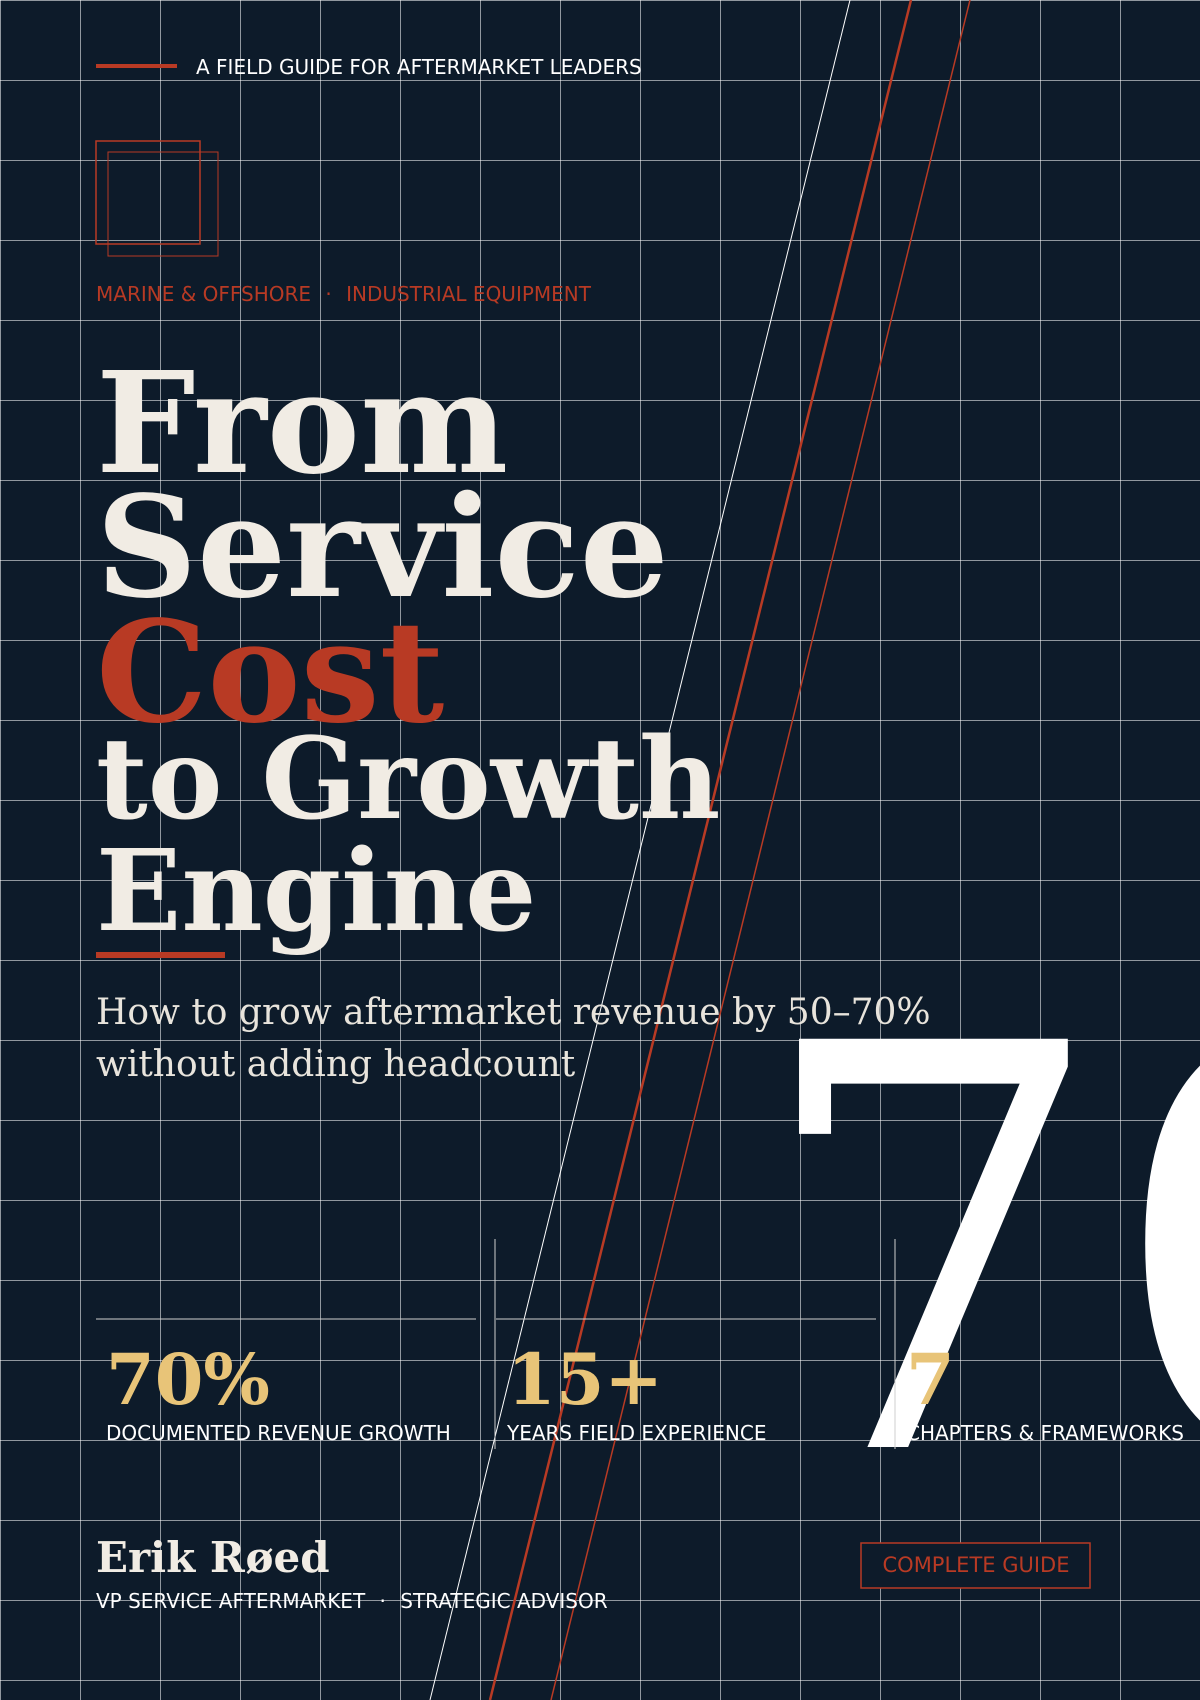  I want to click on author-role: STRATEGIC ADVISOR, so click(503, 1601).